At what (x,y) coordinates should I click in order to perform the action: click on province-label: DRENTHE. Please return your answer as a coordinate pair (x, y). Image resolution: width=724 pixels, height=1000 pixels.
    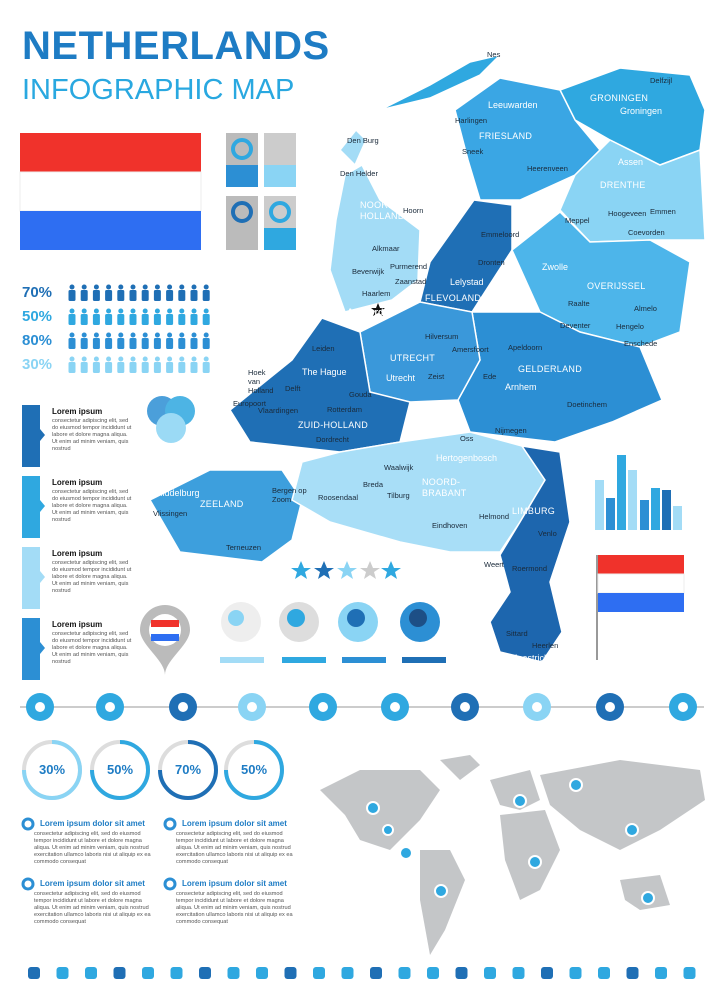
    Looking at the image, I should click on (623, 185).